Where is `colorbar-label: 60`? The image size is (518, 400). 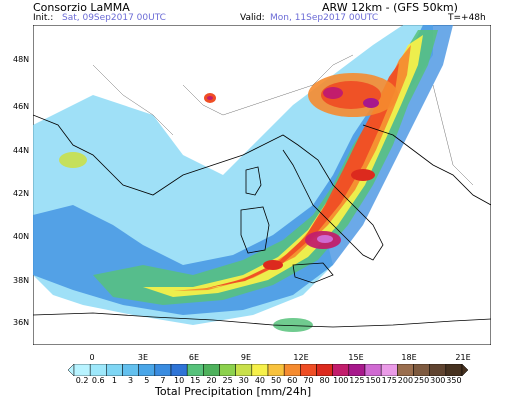 colorbar-label: 60 is located at coordinates (292, 380).